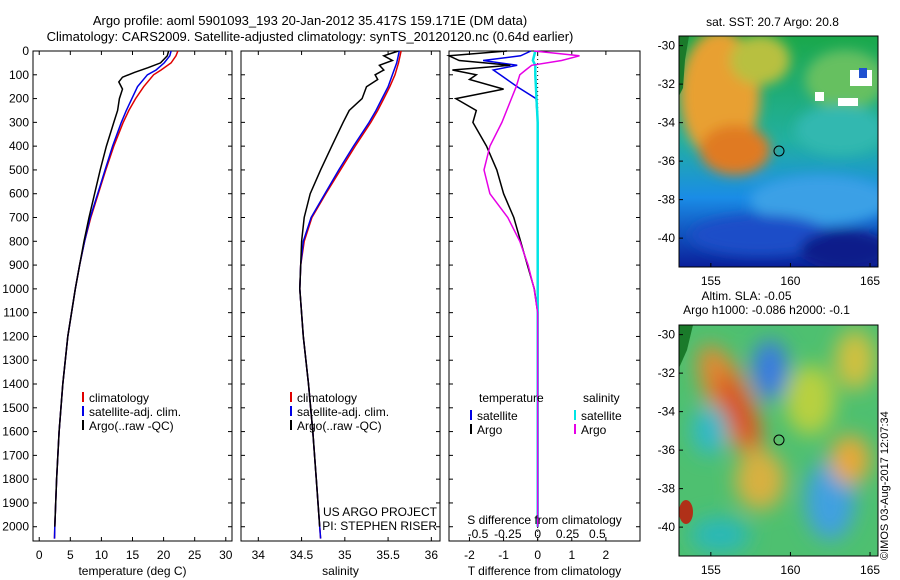 The height and width of the screenshot is (580, 900). I want to click on diff-series-s-satellite, so click(535, 288).